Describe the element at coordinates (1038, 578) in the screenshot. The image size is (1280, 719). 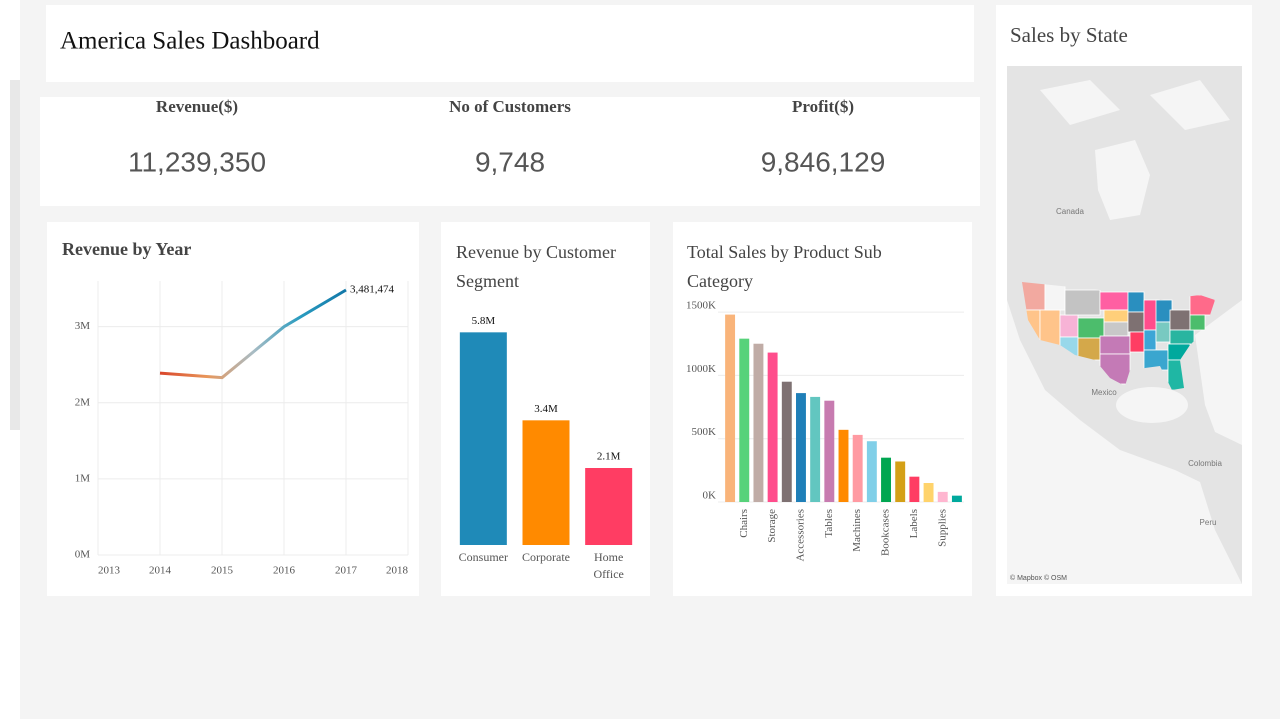
I see `map-credit: © Mapbox © OSM` at that location.